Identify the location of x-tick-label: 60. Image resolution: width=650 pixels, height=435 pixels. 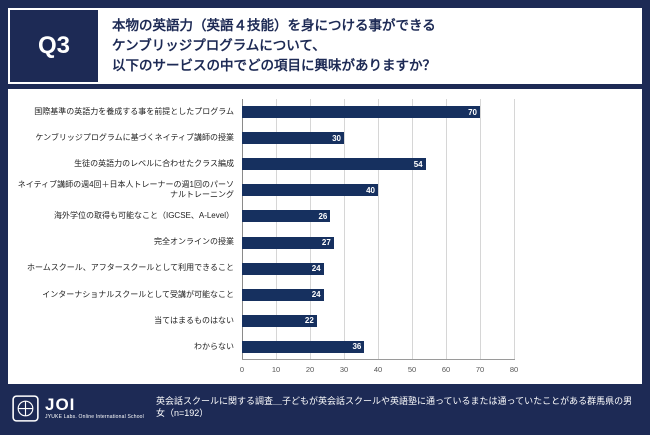
(446, 369).